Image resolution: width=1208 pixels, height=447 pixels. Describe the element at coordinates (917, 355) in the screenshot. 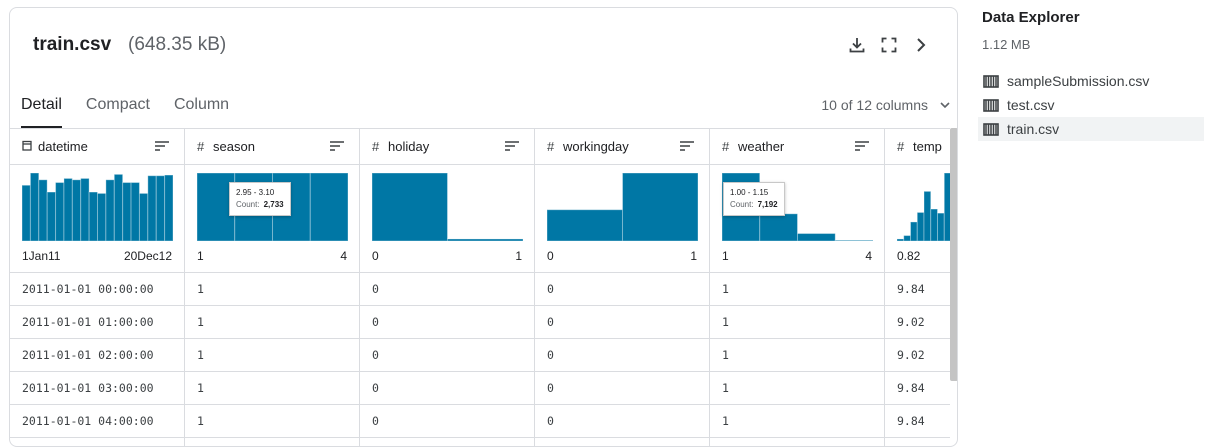

I see `table-cell: 9.02` at that location.